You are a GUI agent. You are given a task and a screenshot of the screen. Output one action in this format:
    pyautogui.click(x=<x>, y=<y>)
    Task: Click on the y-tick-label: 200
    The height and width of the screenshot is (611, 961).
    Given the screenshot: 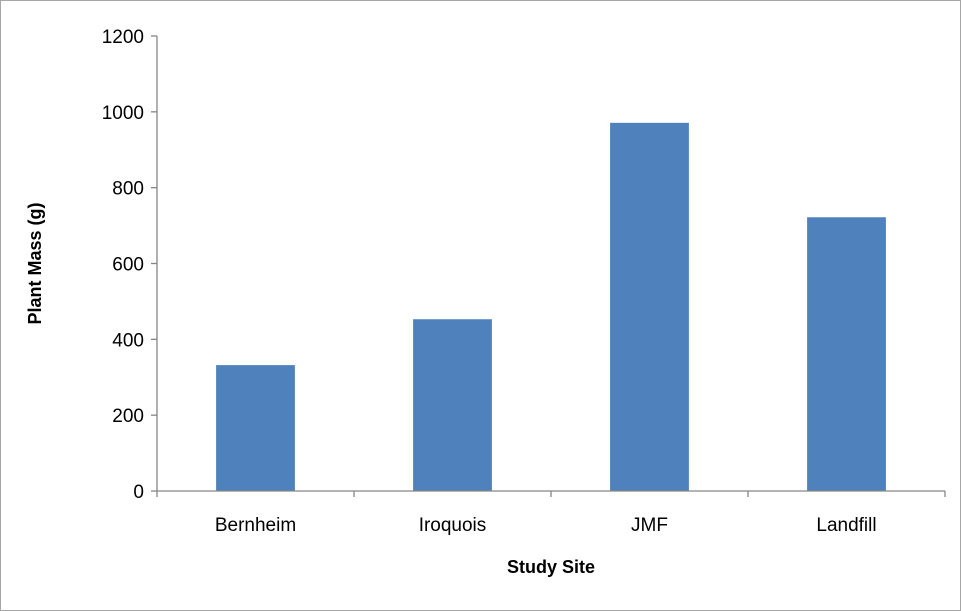 What is the action you would take?
    pyautogui.click(x=128, y=416)
    